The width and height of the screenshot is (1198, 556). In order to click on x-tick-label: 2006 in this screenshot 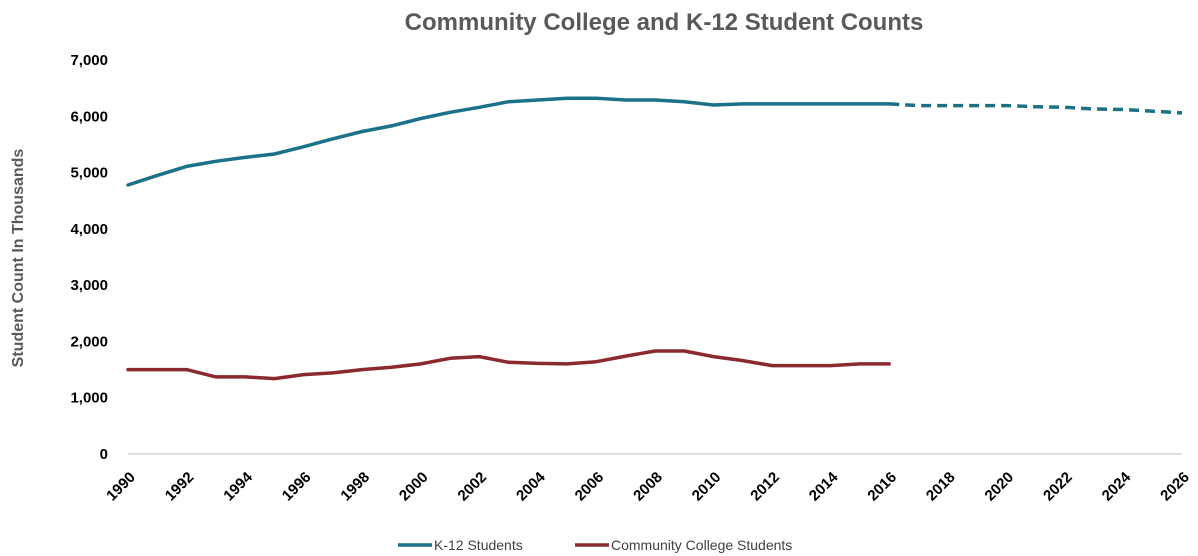, I will do `click(590, 487)`.